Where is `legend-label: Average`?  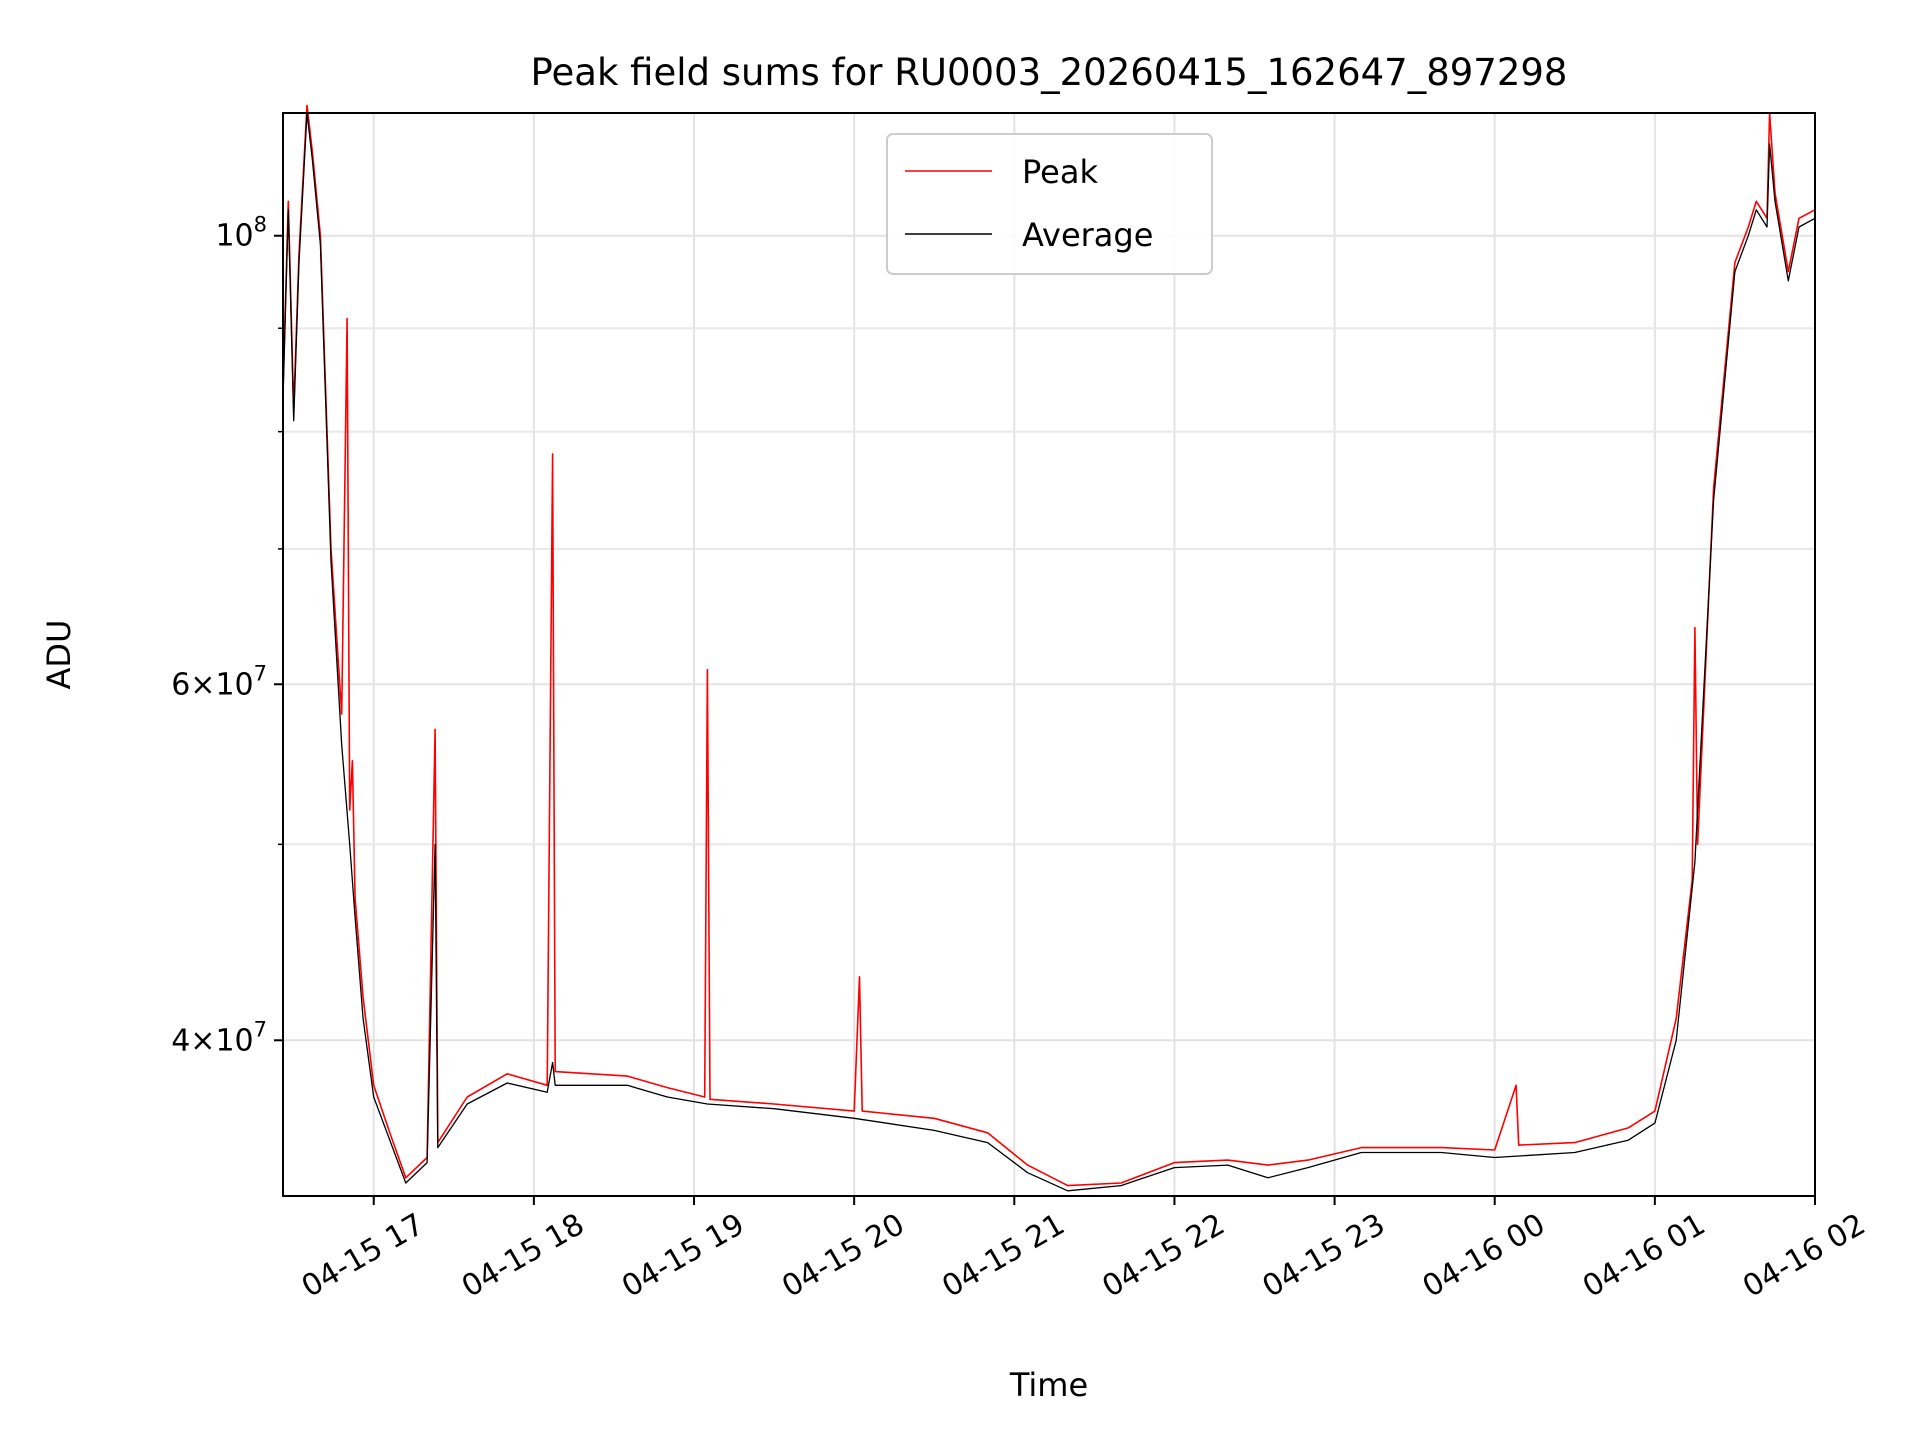
legend-label: Average is located at coordinates (1087, 235).